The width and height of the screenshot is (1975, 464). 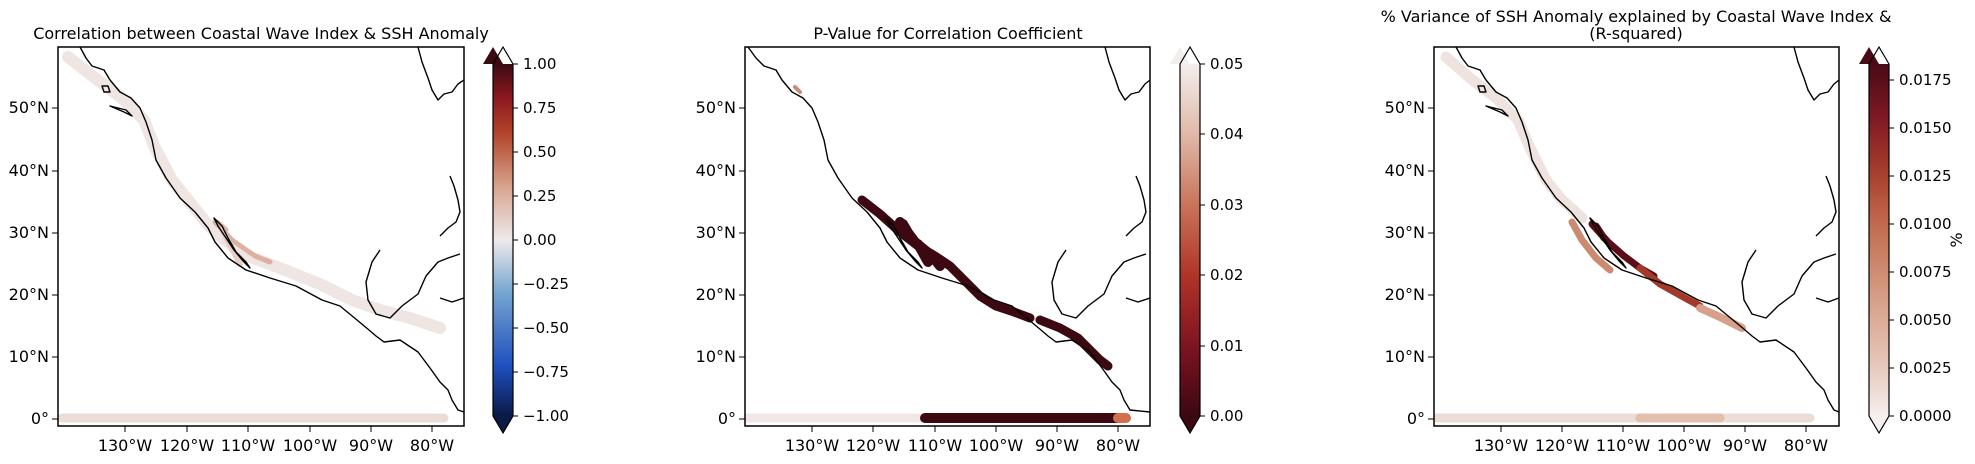 I want to click on colorbar-tick-label: −1.00, so click(x=546, y=416).